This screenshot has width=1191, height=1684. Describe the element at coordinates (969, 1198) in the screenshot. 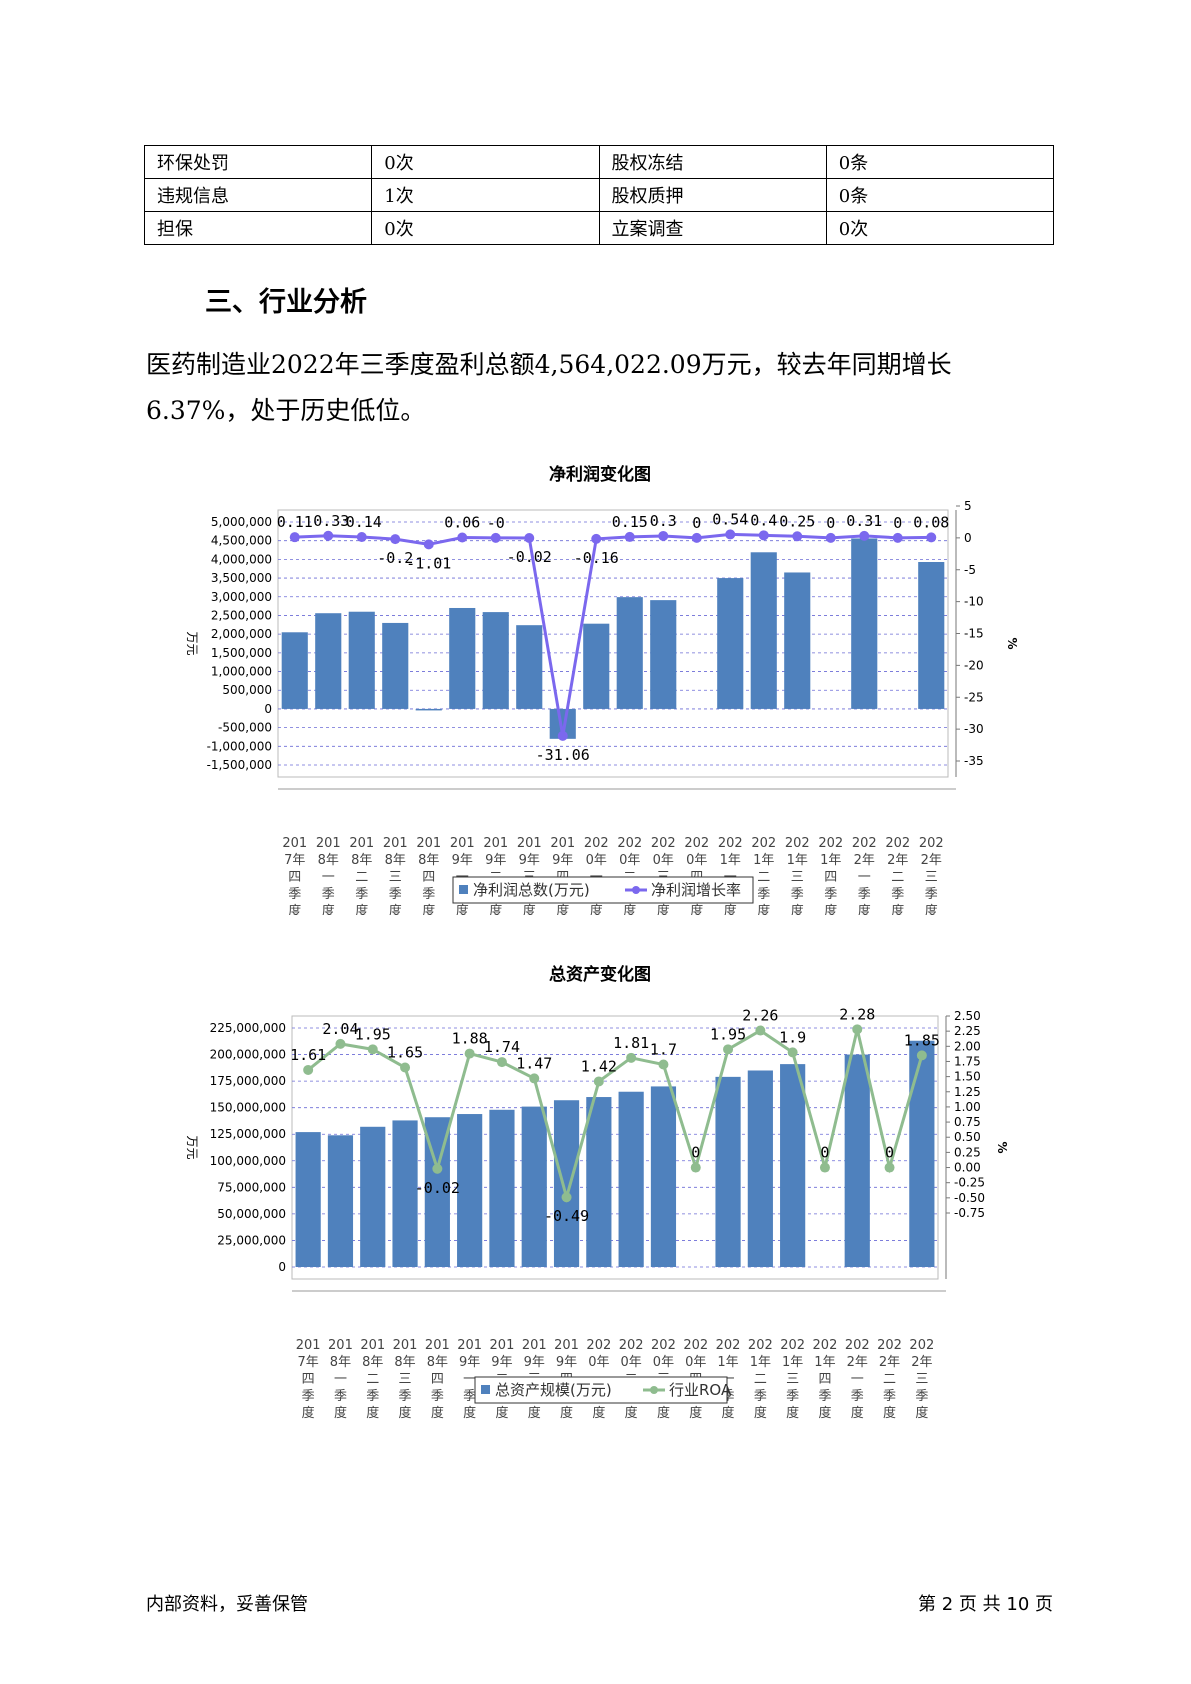

I see `y2-tick-label: -0.50` at that location.